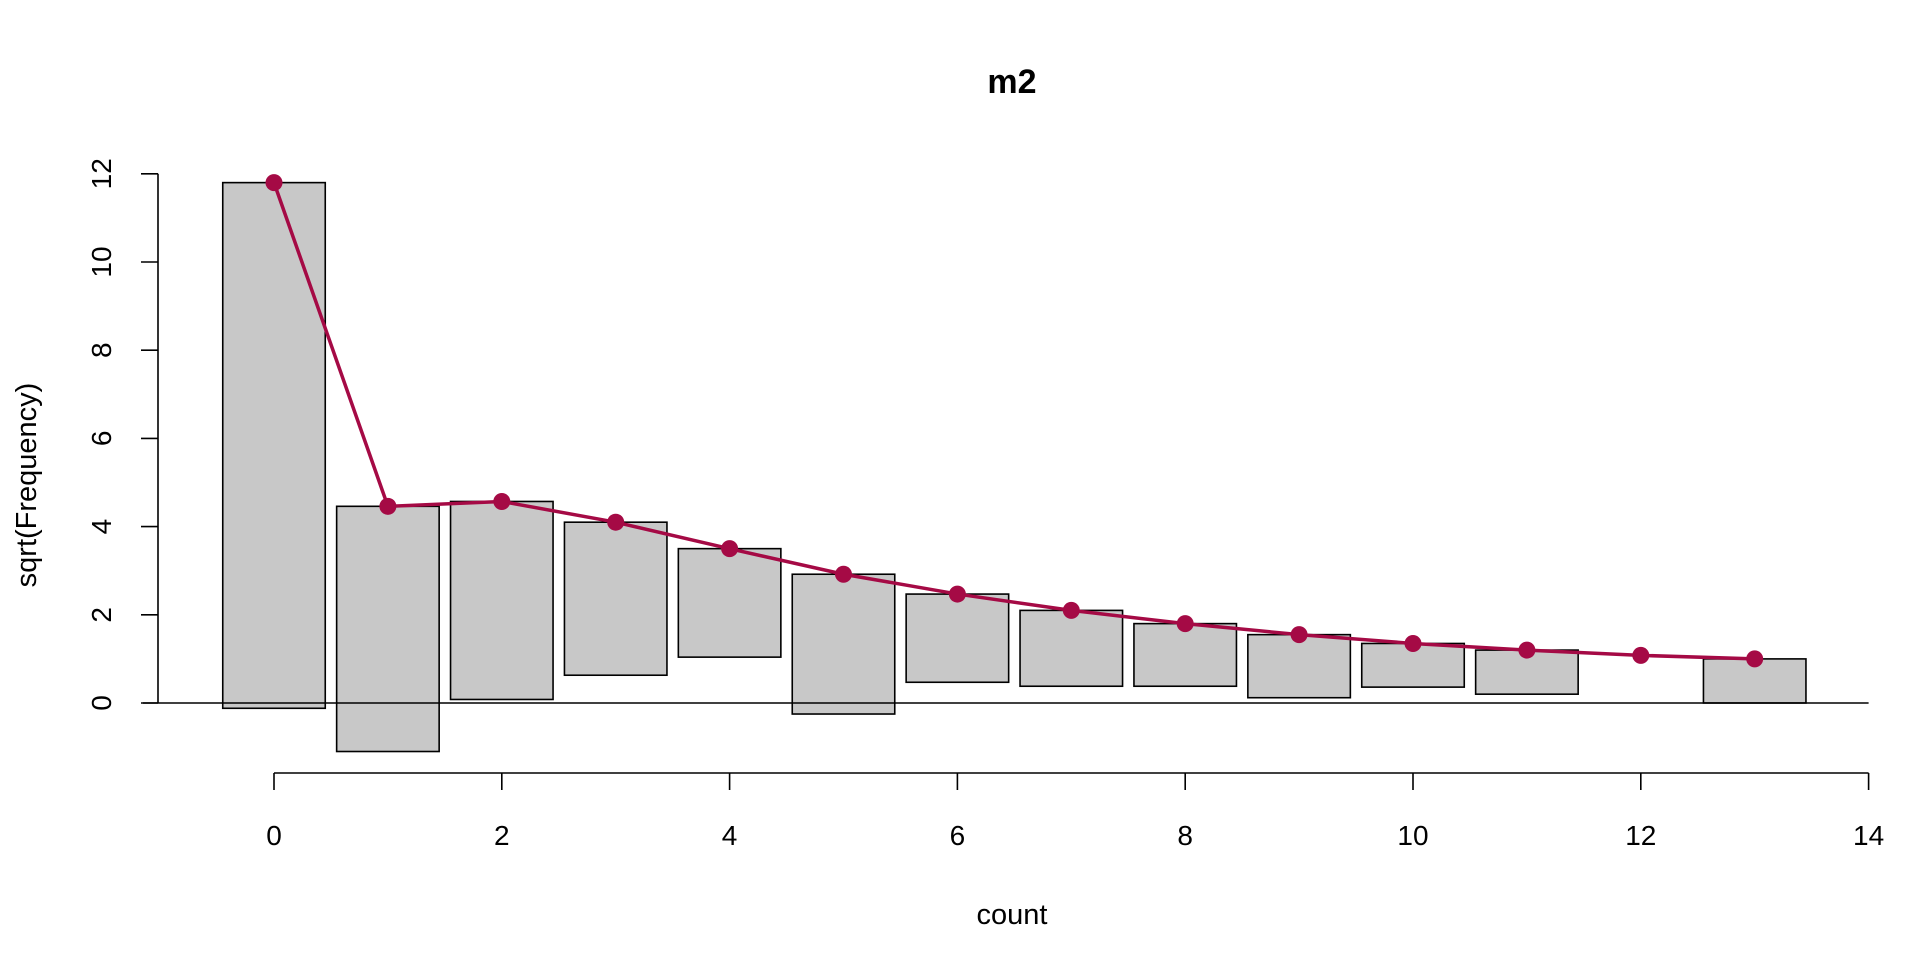 The image size is (1920, 960). What do you see at coordinates (101, 173) in the screenshot?
I see `y-tick-label-12: 12` at bounding box center [101, 173].